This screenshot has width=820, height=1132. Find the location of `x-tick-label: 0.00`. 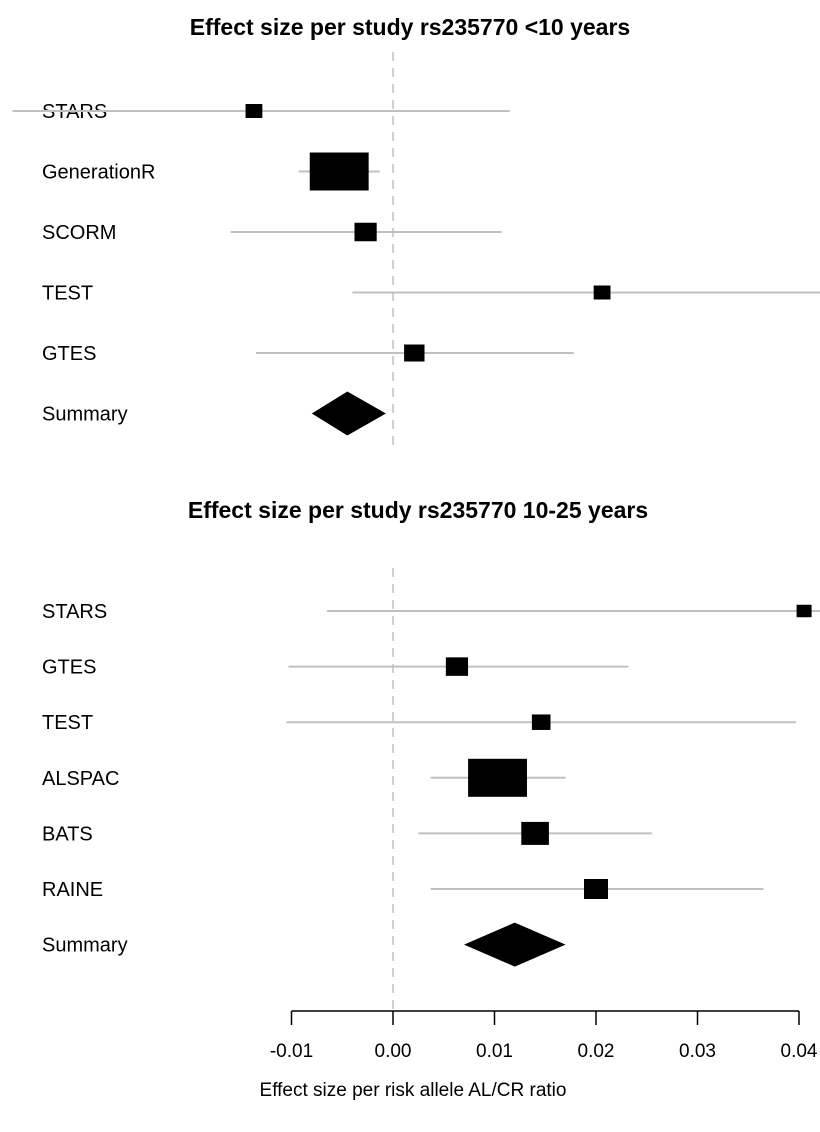

x-tick-label: 0.00 is located at coordinates (393, 1051).